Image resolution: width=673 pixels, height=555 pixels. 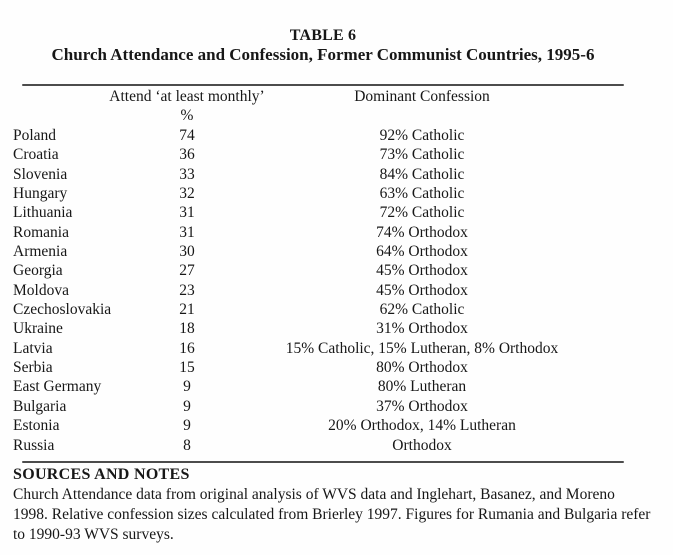 I want to click on table-row: Czechoslovakia 21 62% Catholic, so click(x=336, y=309).